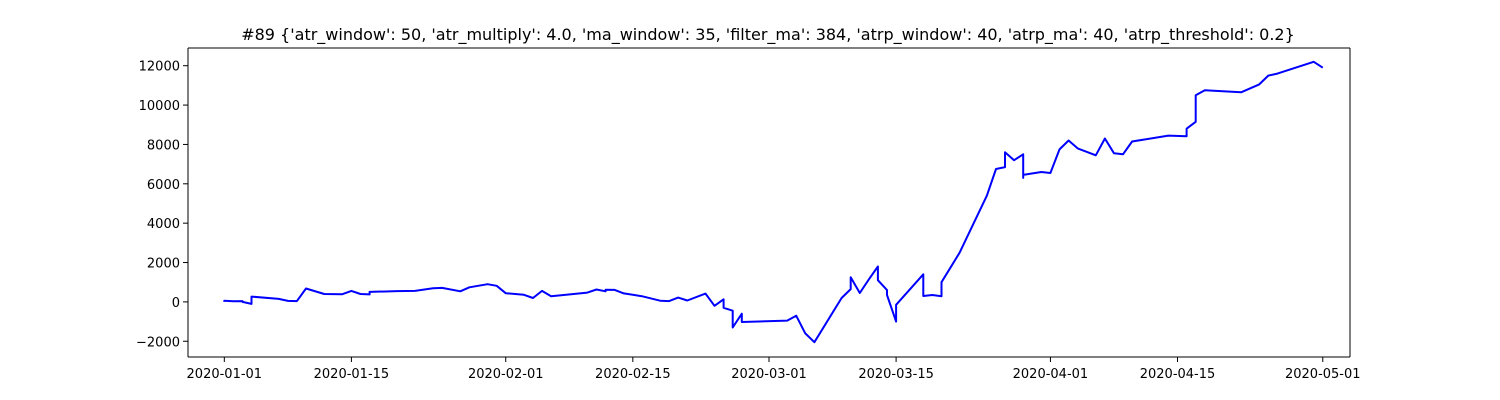 This screenshot has width=1500, height=400. I want to click on y-tick-label: 4000, so click(163, 224).